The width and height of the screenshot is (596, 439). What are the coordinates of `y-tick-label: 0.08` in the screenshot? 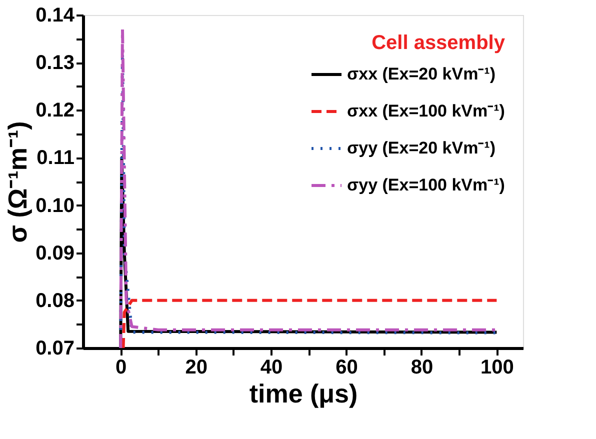 It's located at (55, 301).